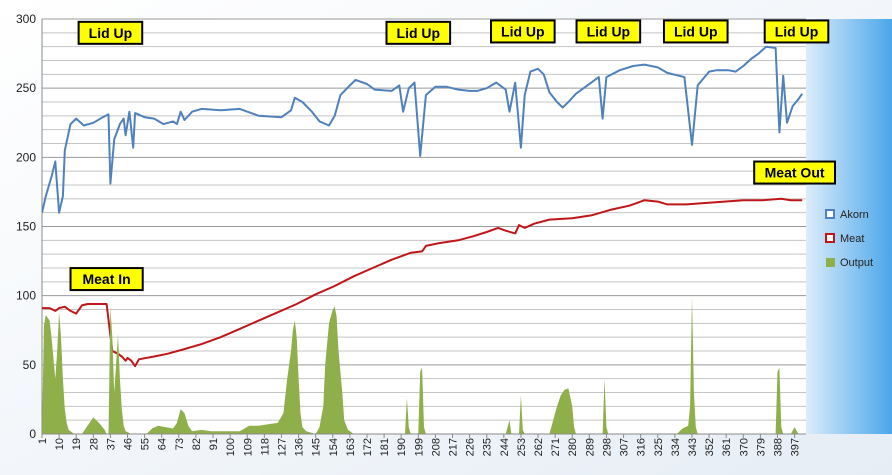  I want to click on x-tick-label: 334, so click(676, 447).